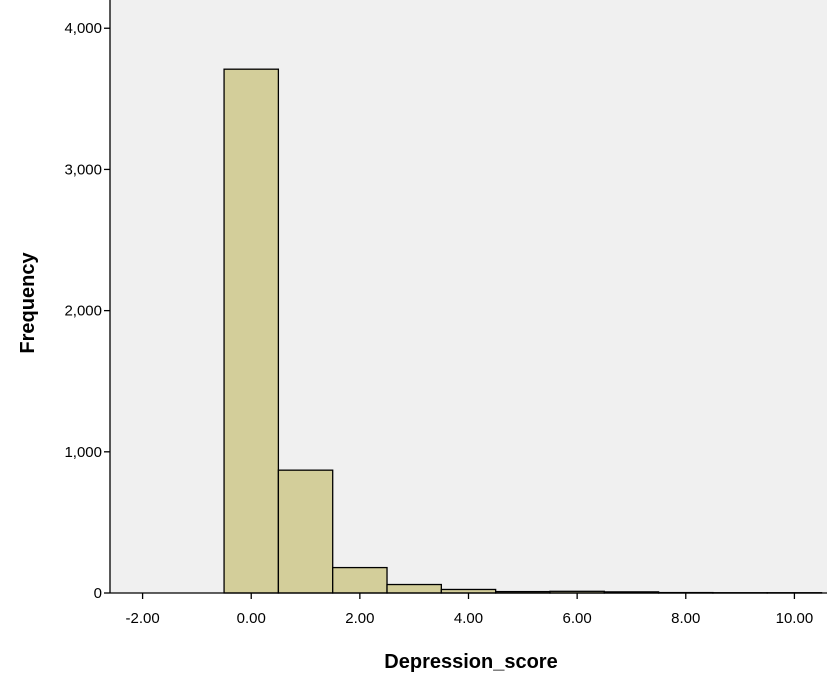  I want to click on y-ticks-group: 0 1,000 2,000 3,000 4,000, so click(87, 311).